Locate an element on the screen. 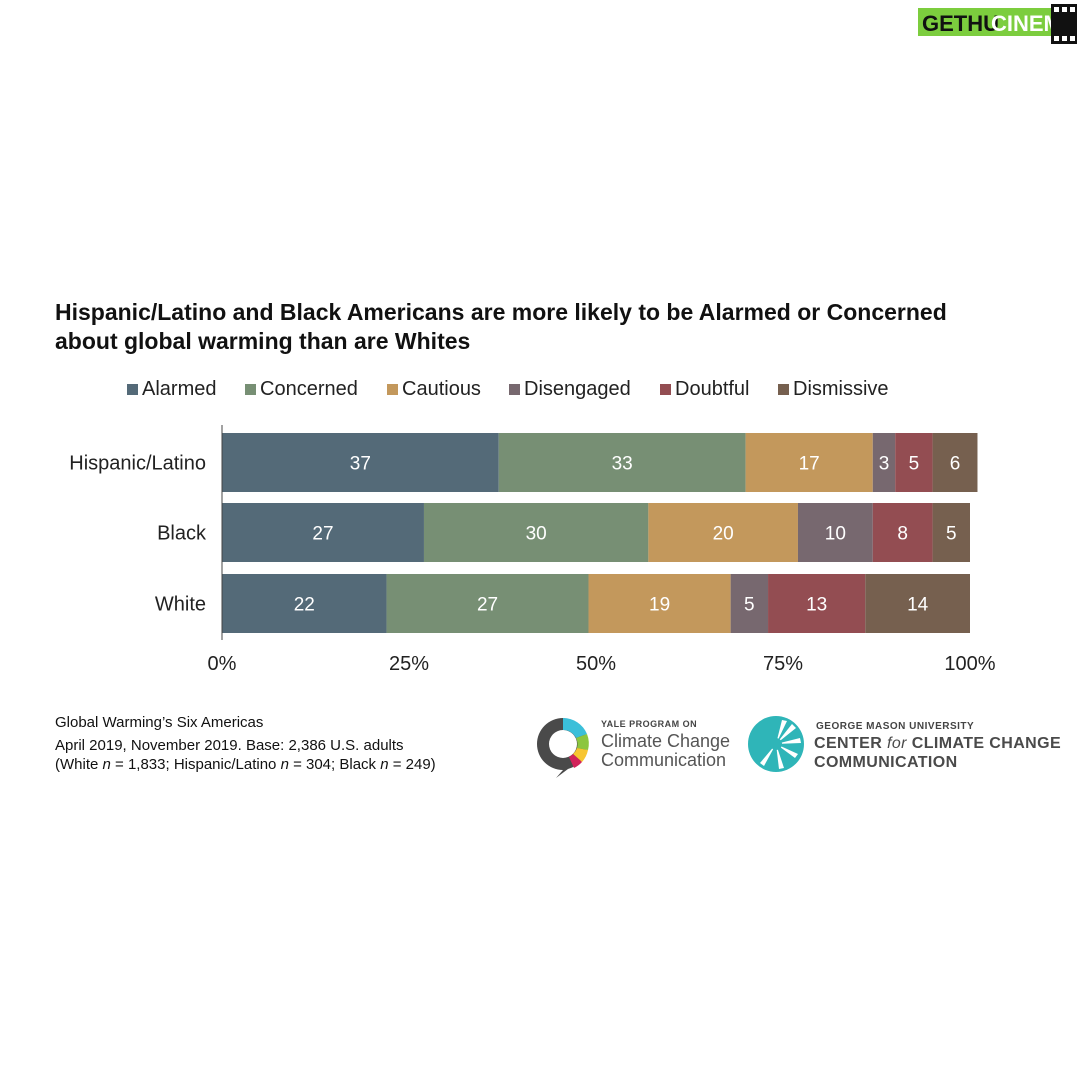 The width and height of the screenshot is (1080, 1080). bar-value-label: 14 is located at coordinates (918, 605).